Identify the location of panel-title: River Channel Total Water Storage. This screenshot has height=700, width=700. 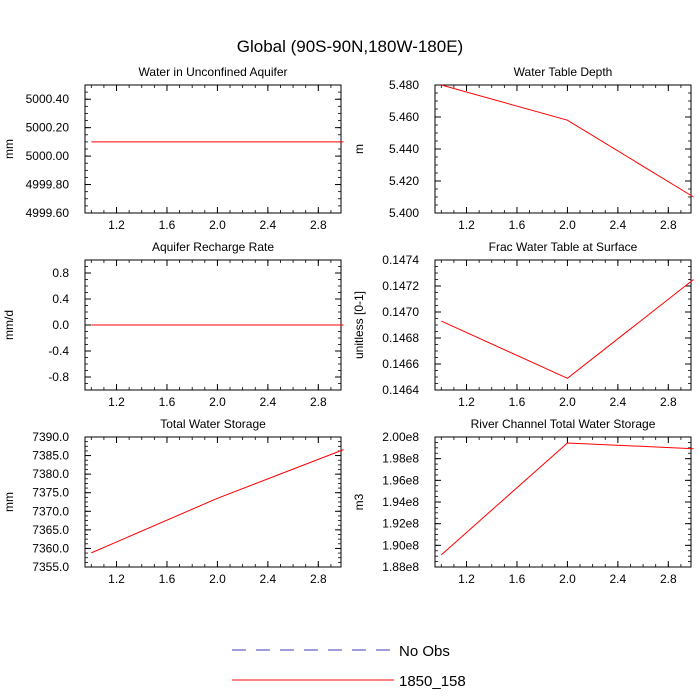
(563, 424).